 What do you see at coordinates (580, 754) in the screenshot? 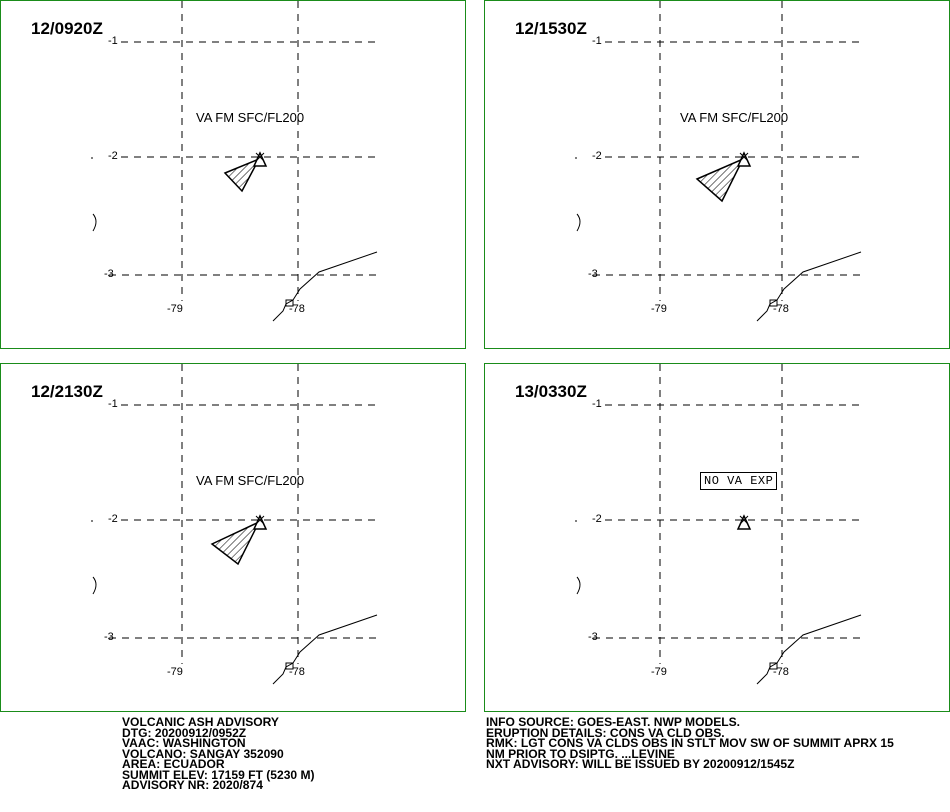
I see `advisory-line: NM PRIOR TO DSIPTG. ...LEVINE` at bounding box center [580, 754].